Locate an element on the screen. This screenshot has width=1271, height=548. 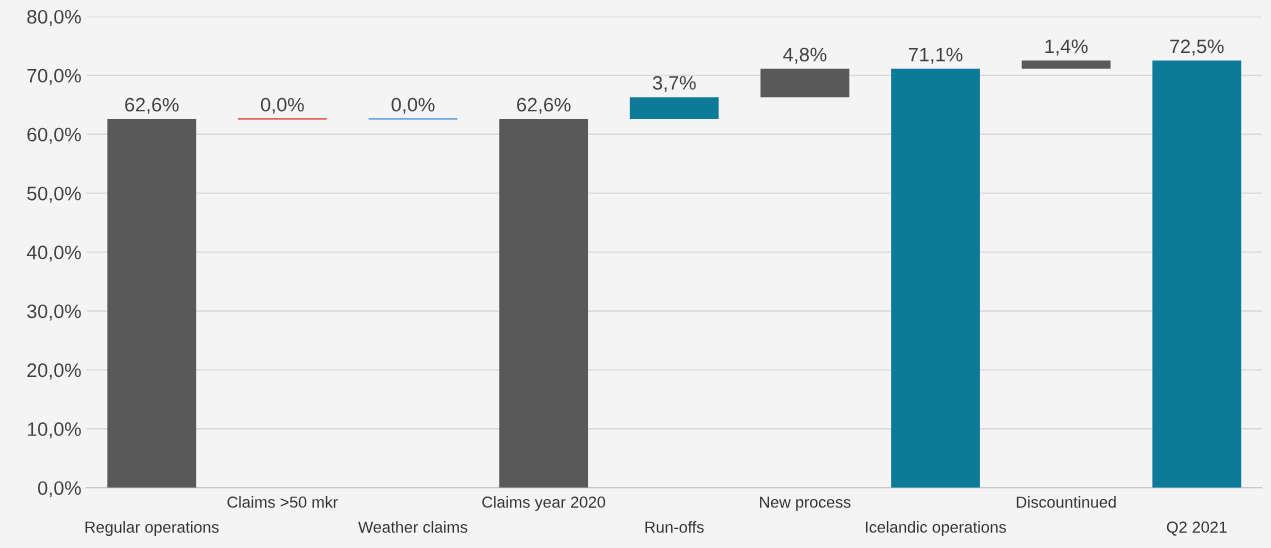
y-tick-label: 10,0% is located at coordinates (54, 430).